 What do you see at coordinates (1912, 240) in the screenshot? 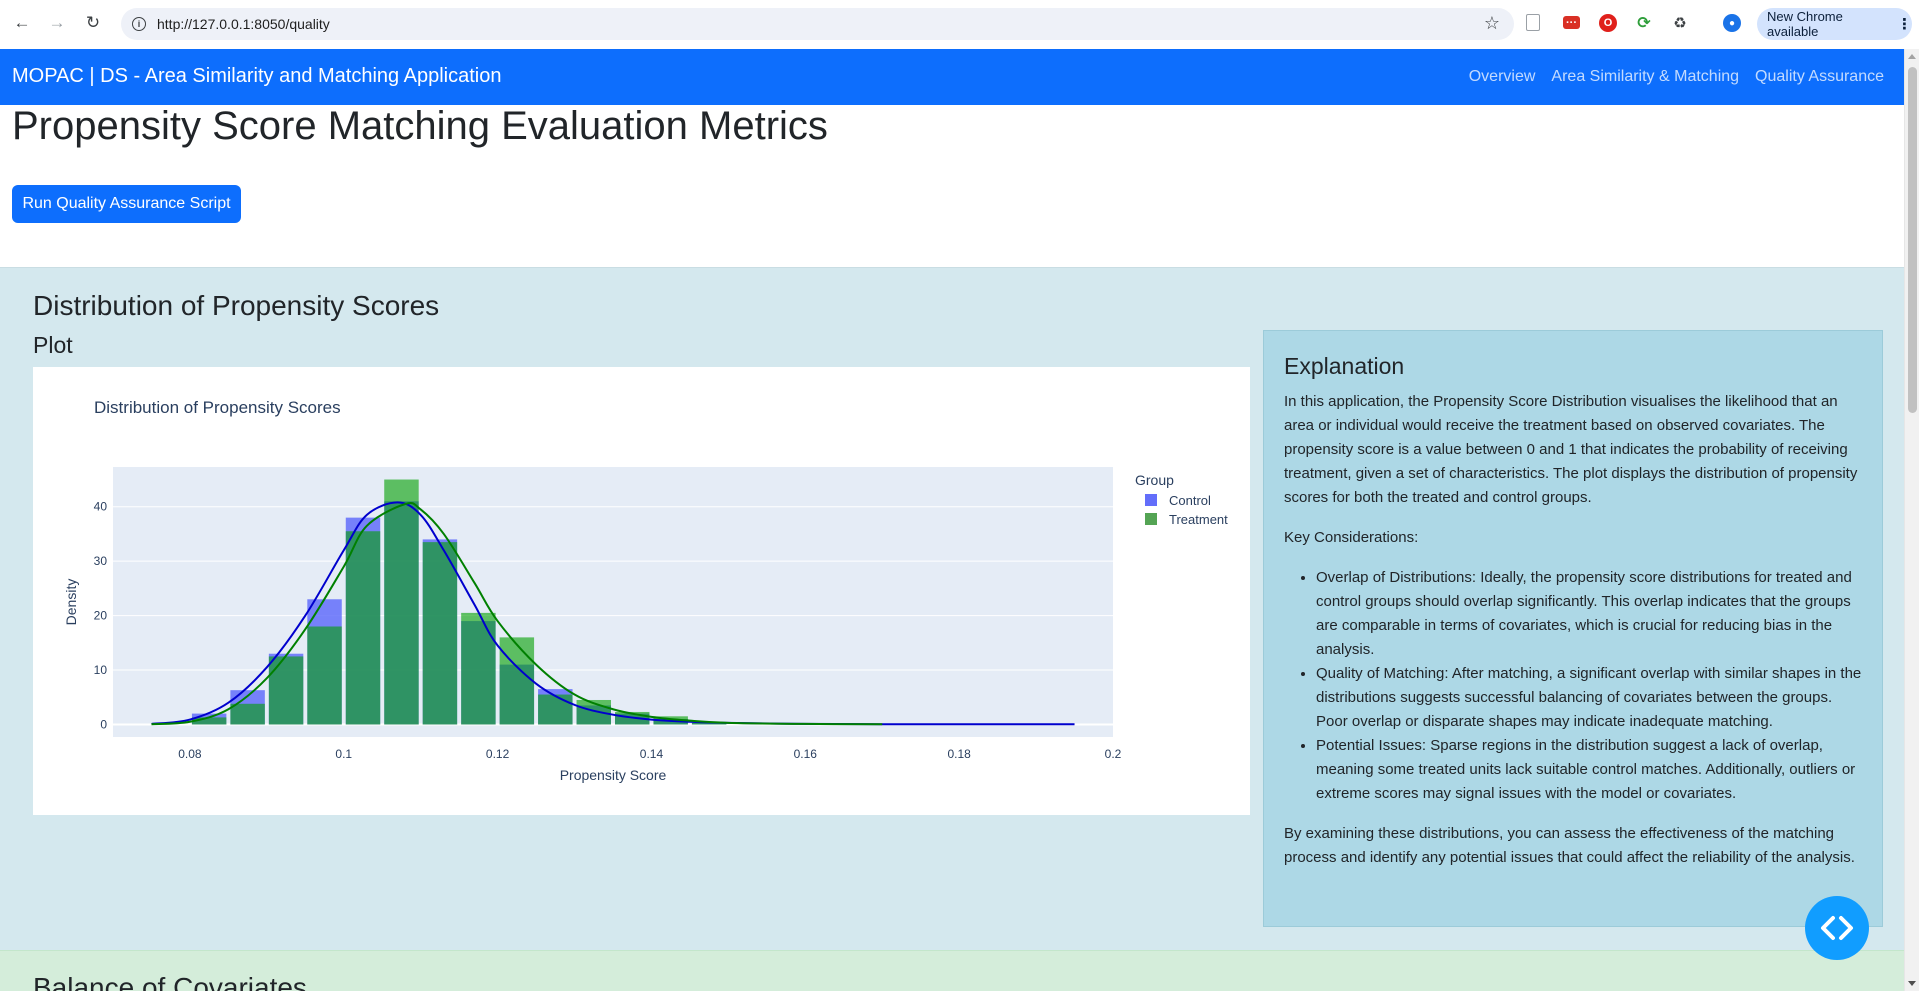
I see `scrollbar-thumb` at bounding box center [1912, 240].